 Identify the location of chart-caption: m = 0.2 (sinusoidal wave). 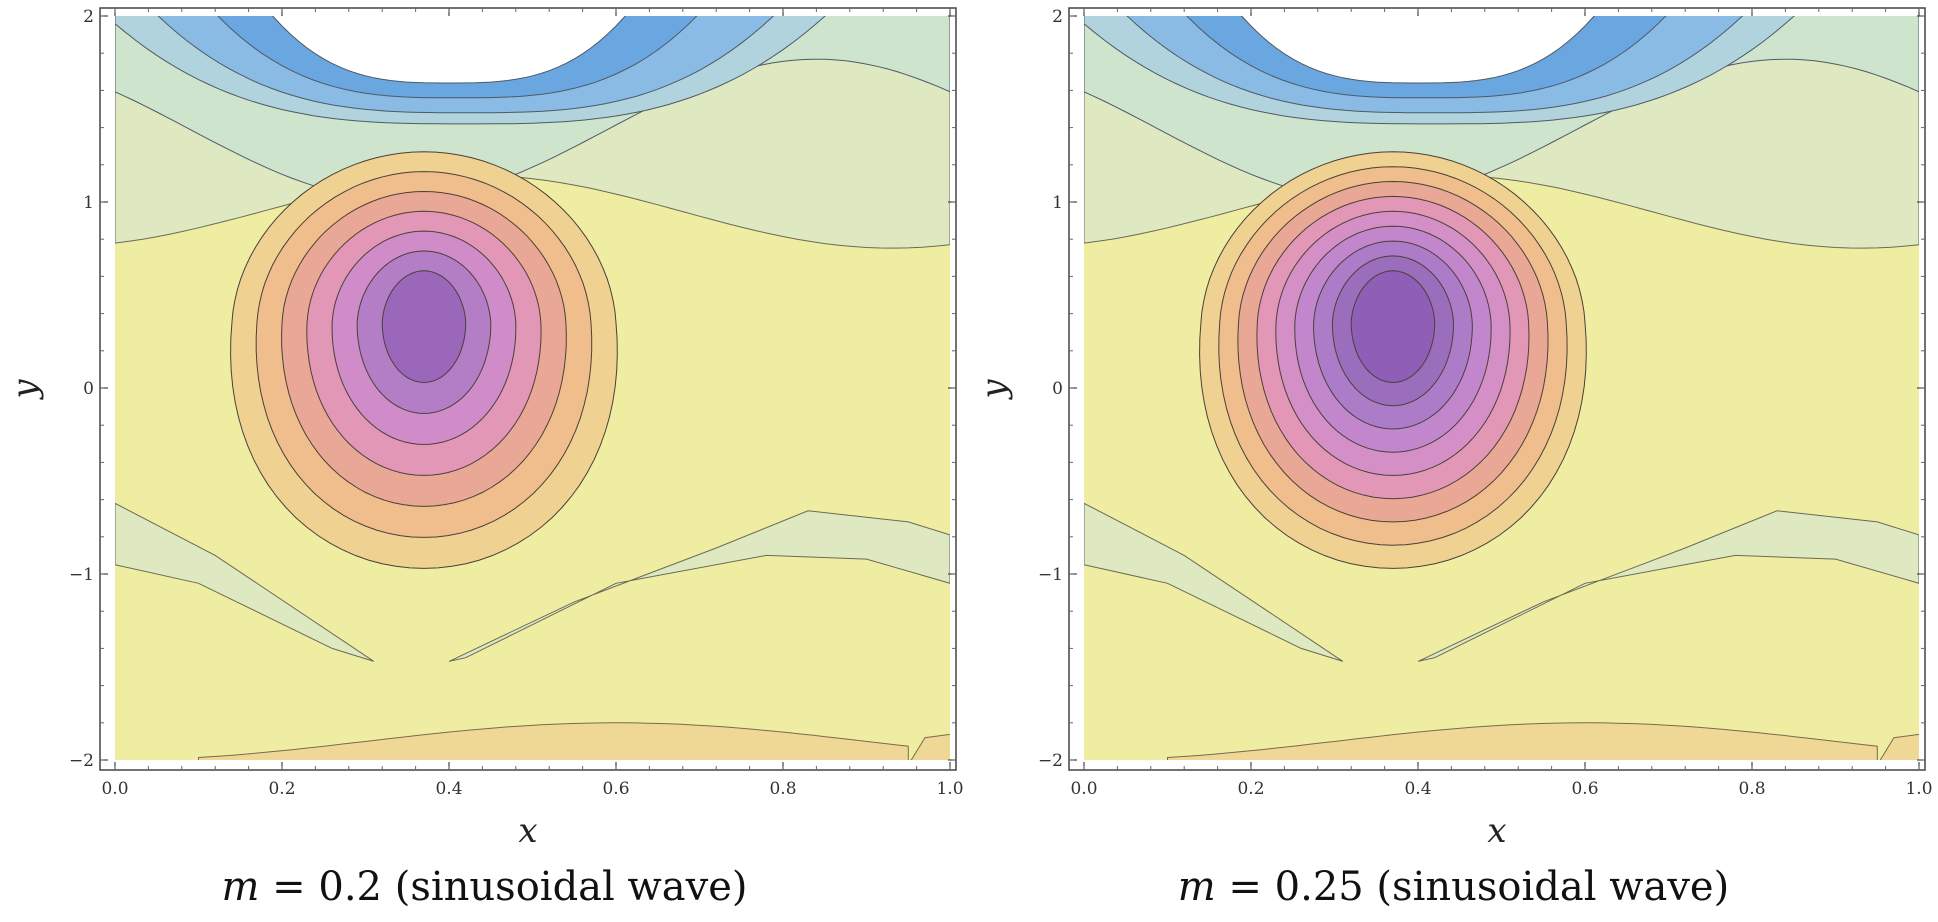
(484, 887).